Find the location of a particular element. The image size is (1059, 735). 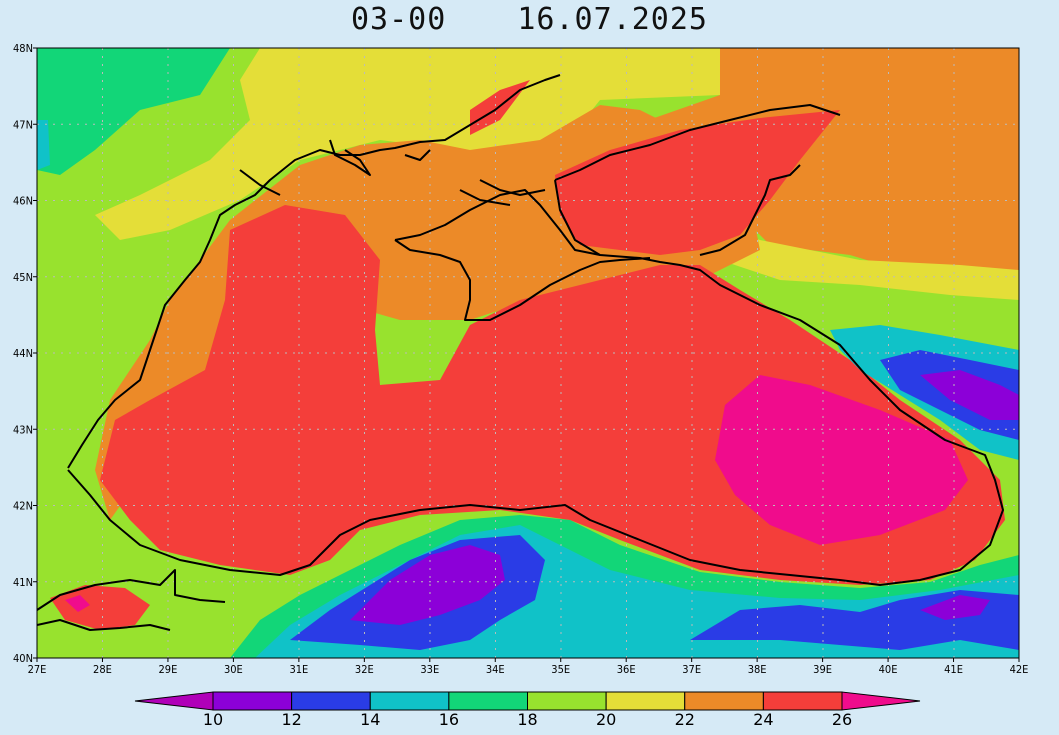

colorbar-arrow-high is located at coordinates (881, 701).